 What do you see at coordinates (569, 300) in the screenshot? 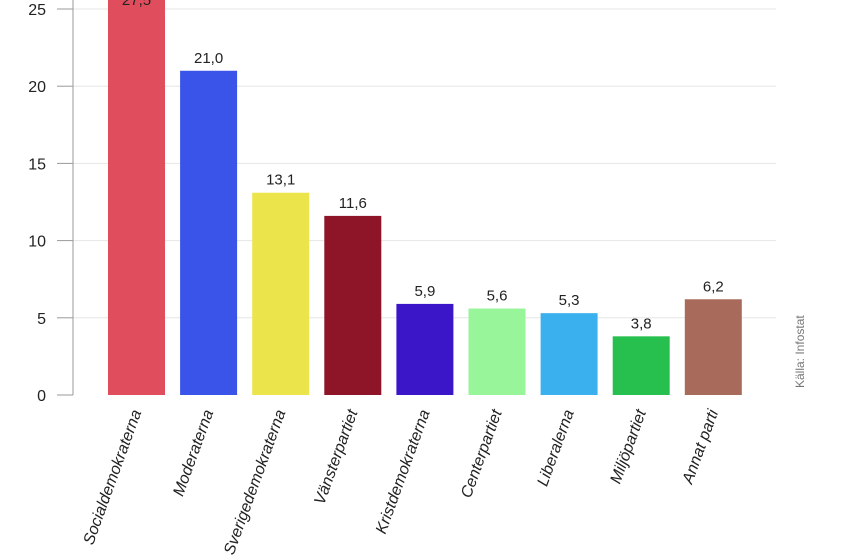
I see `data-label: 5,3` at bounding box center [569, 300].